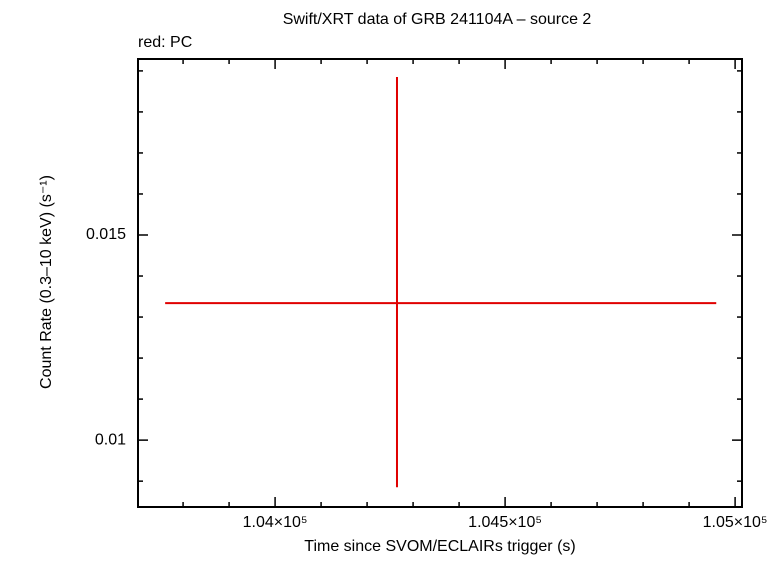 The image size is (780, 563). I want to click on chart-subtitle: red: PC, so click(165, 42).